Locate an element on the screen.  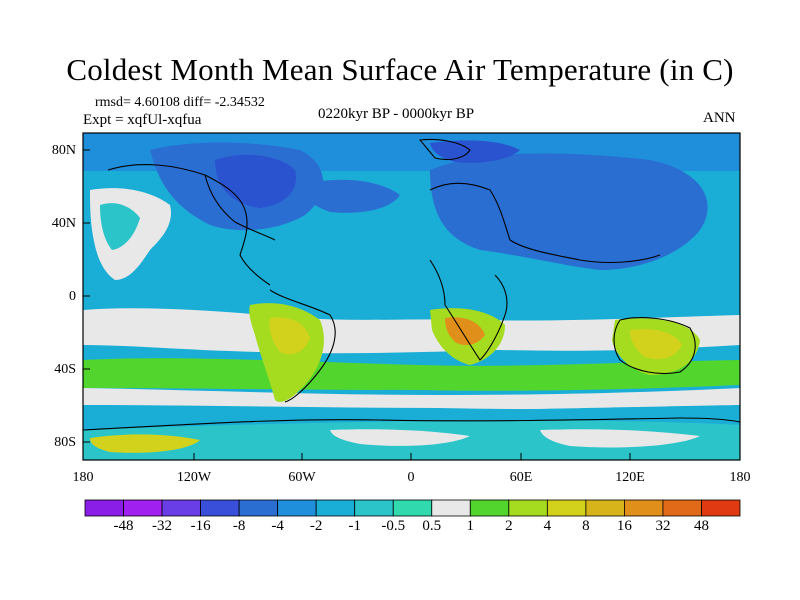
colorbar-label: -32 is located at coordinates (162, 526).